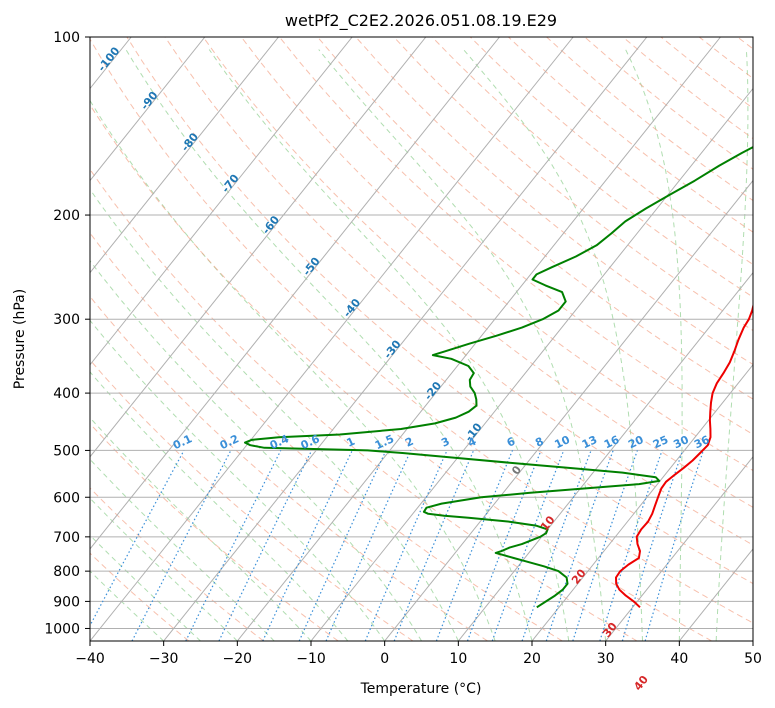 The height and width of the screenshot is (708, 775). I want to click on y-tick-label: 200, so click(66, 216).